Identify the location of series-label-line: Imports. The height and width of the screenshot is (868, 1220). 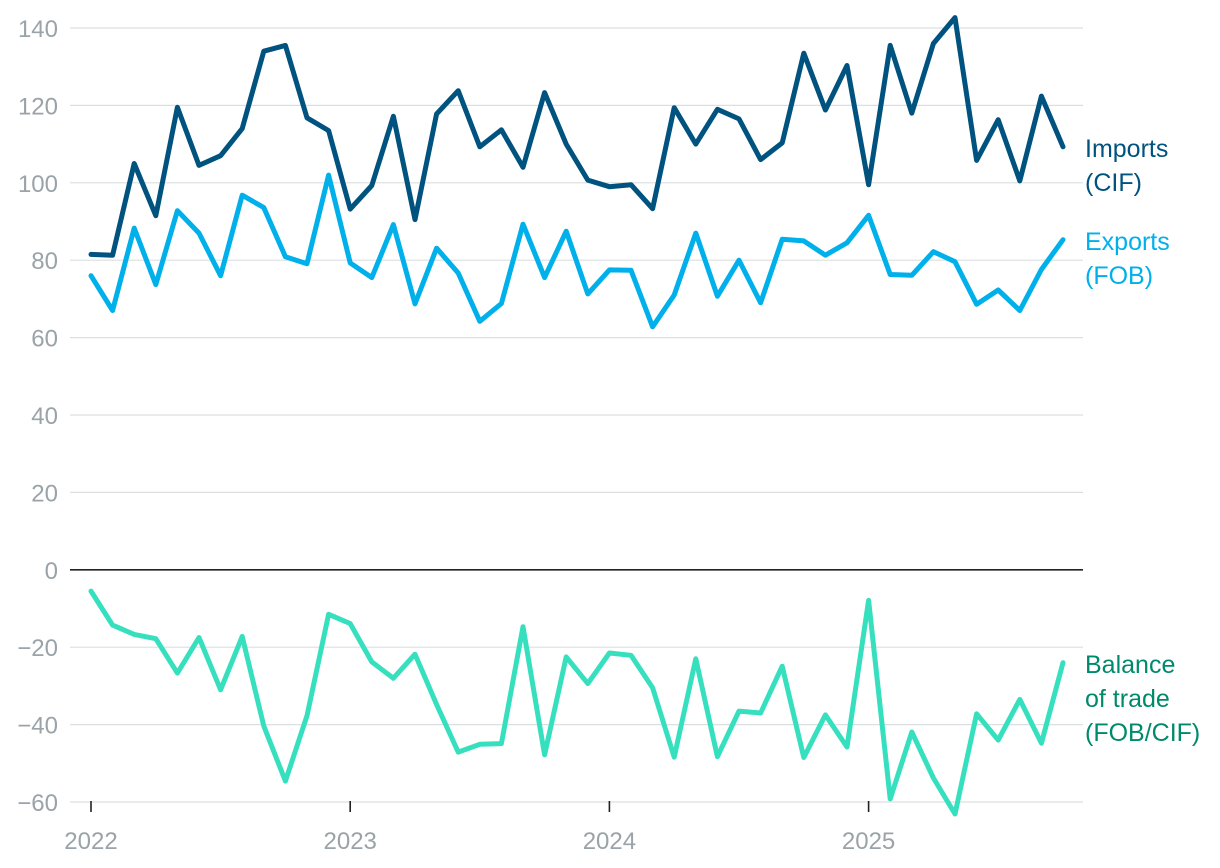
(1126, 149).